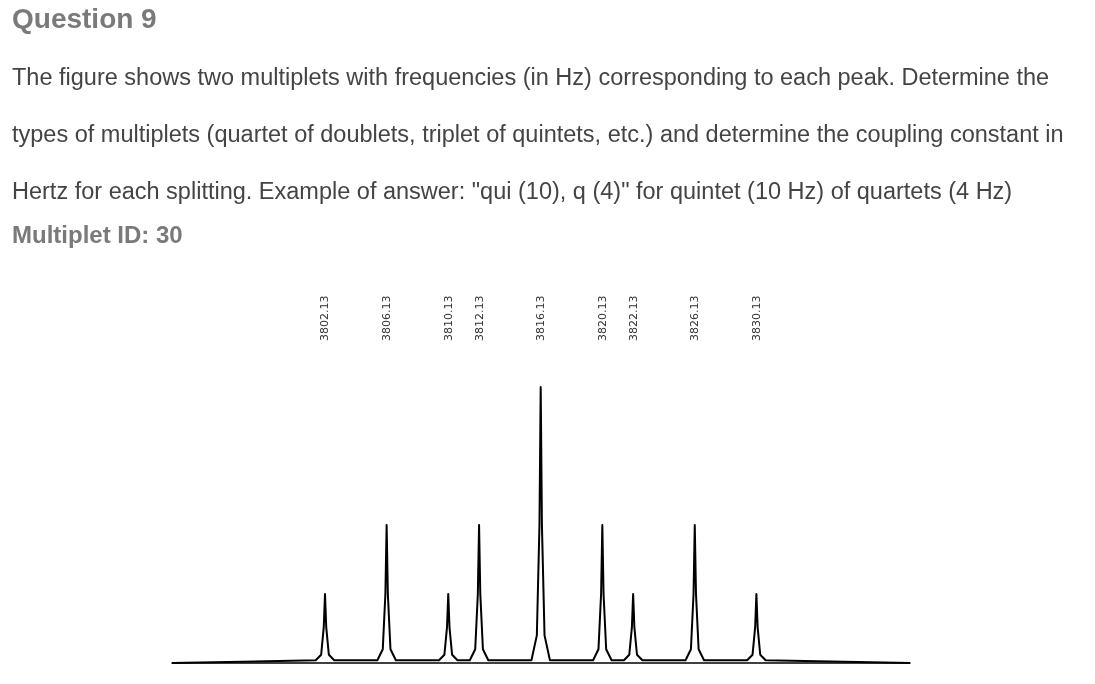  What do you see at coordinates (541, 318) in the screenshot?
I see `x-tick-label: 3816.13` at bounding box center [541, 318].